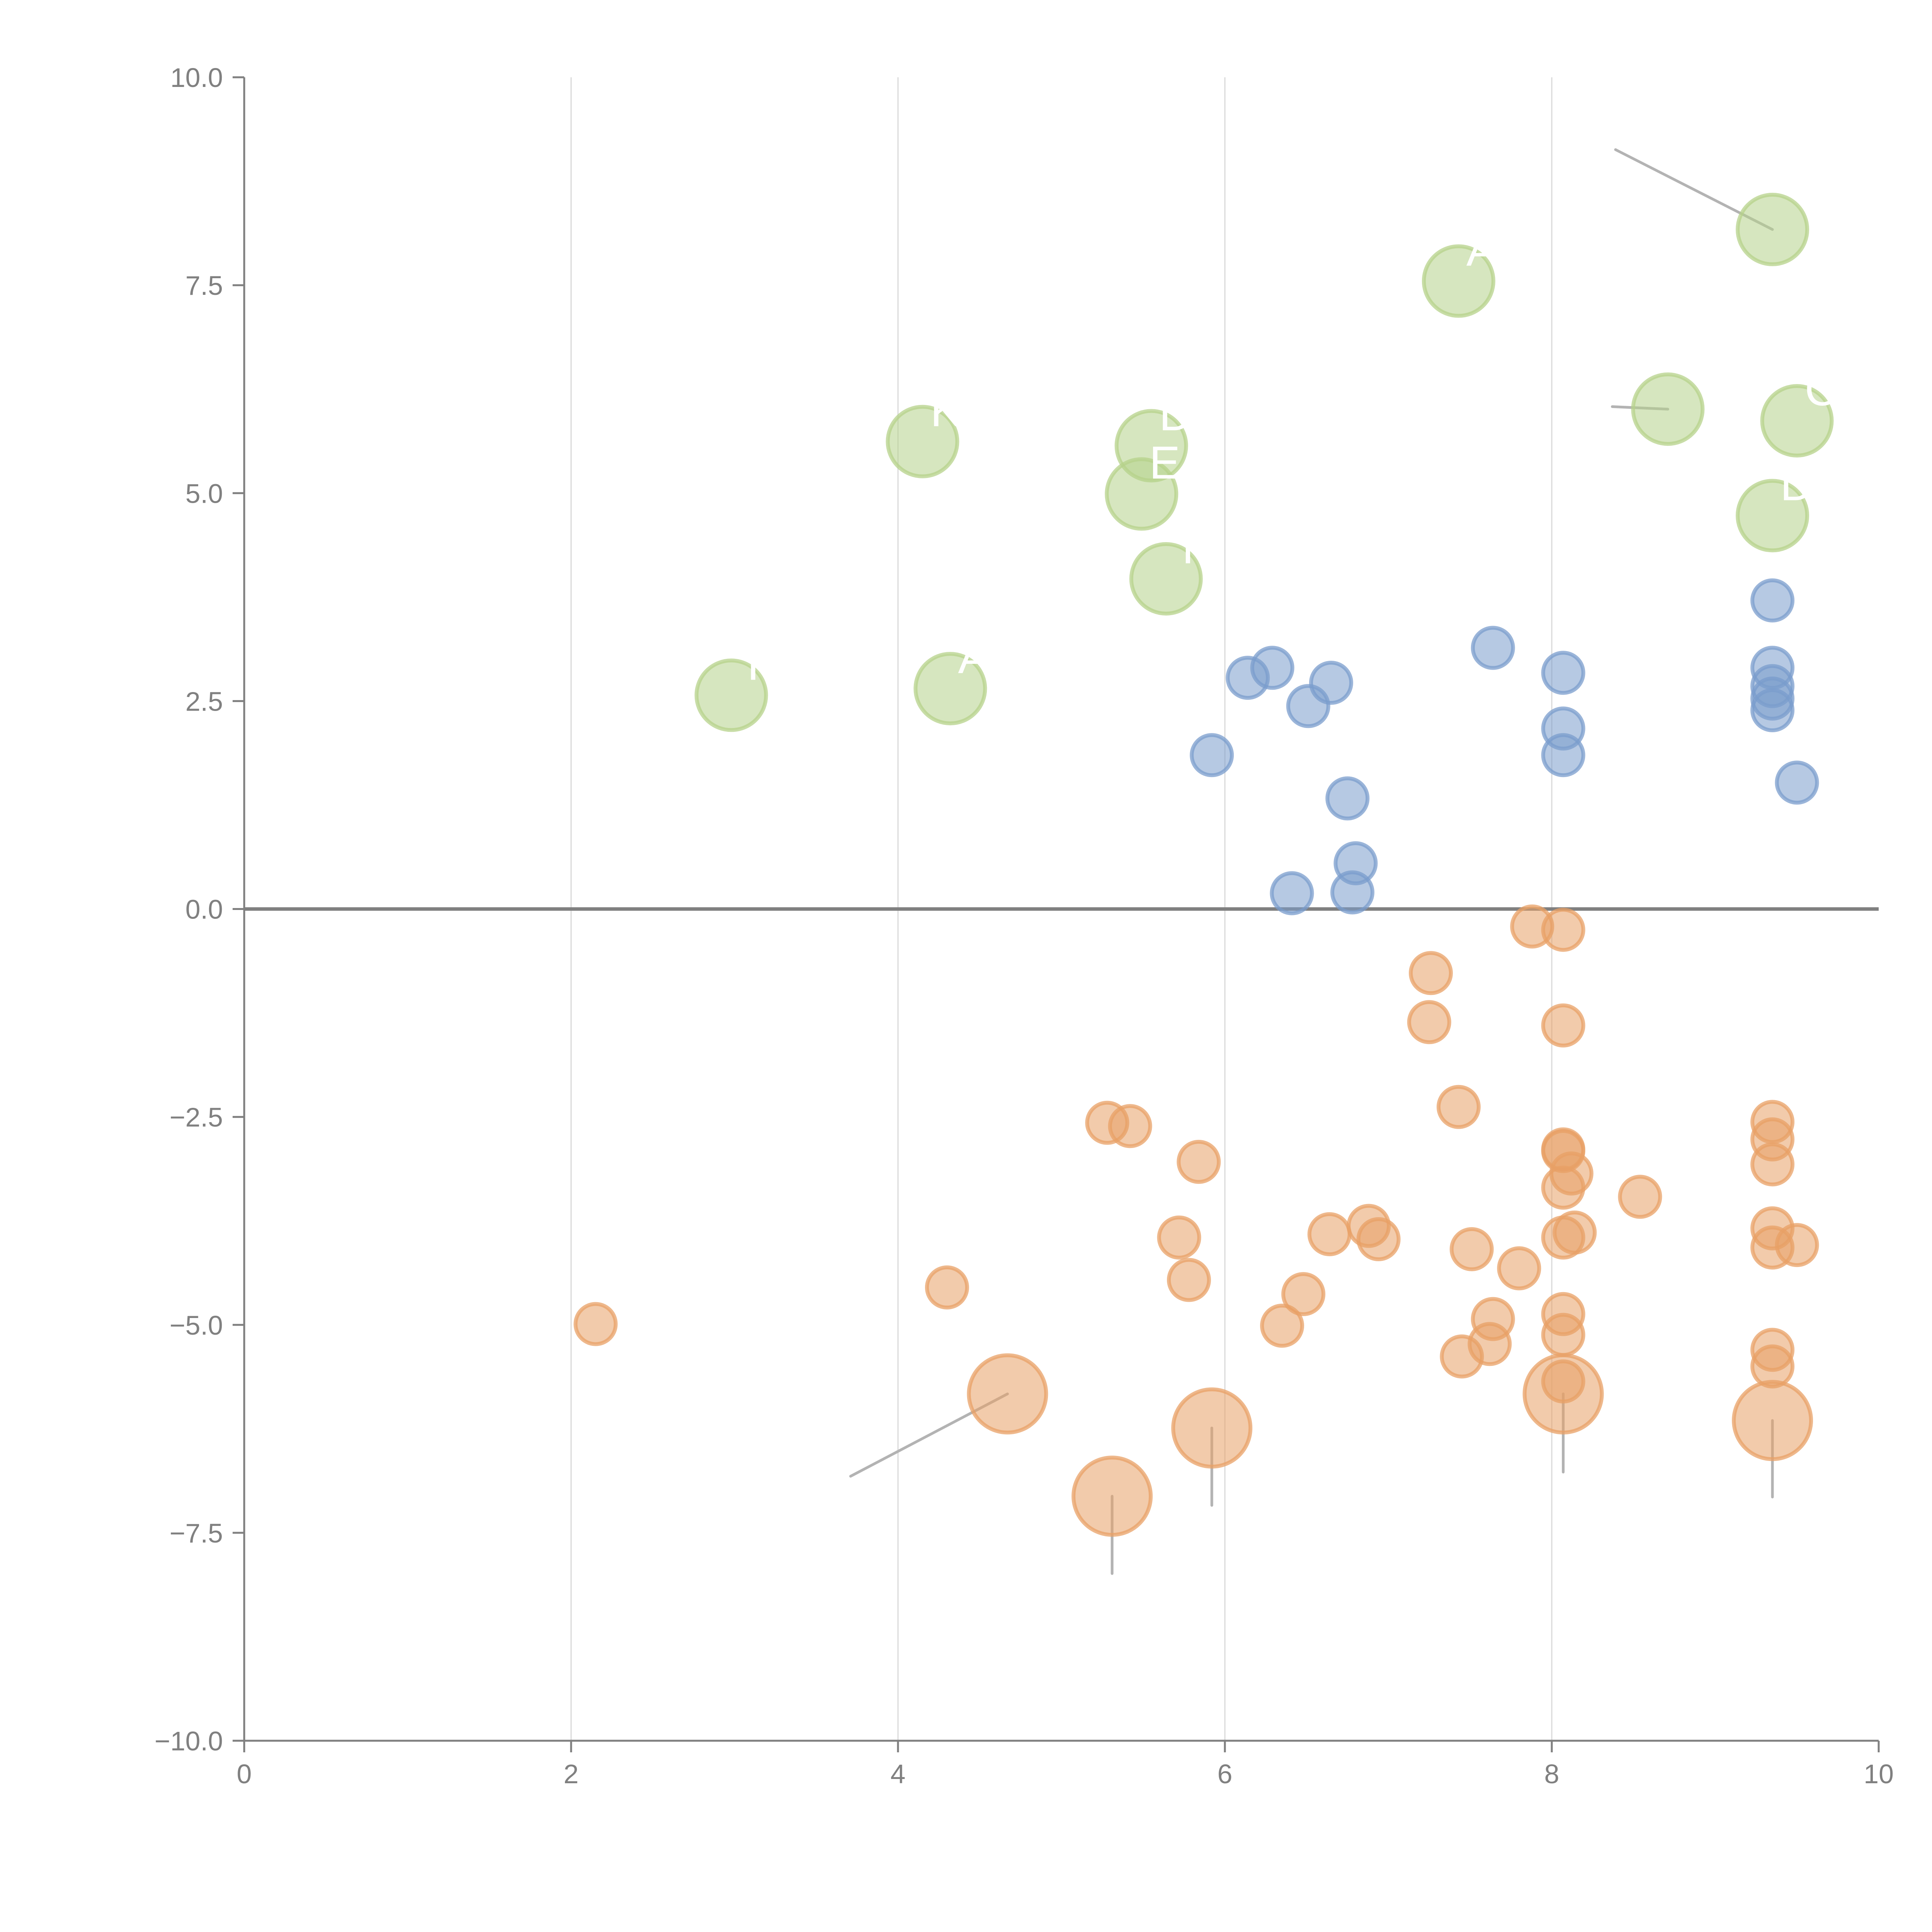 This screenshot has height=1932, width=1932. What do you see at coordinates (189, 1741) in the screenshot?
I see `y-tick-label: −10.0` at bounding box center [189, 1741].